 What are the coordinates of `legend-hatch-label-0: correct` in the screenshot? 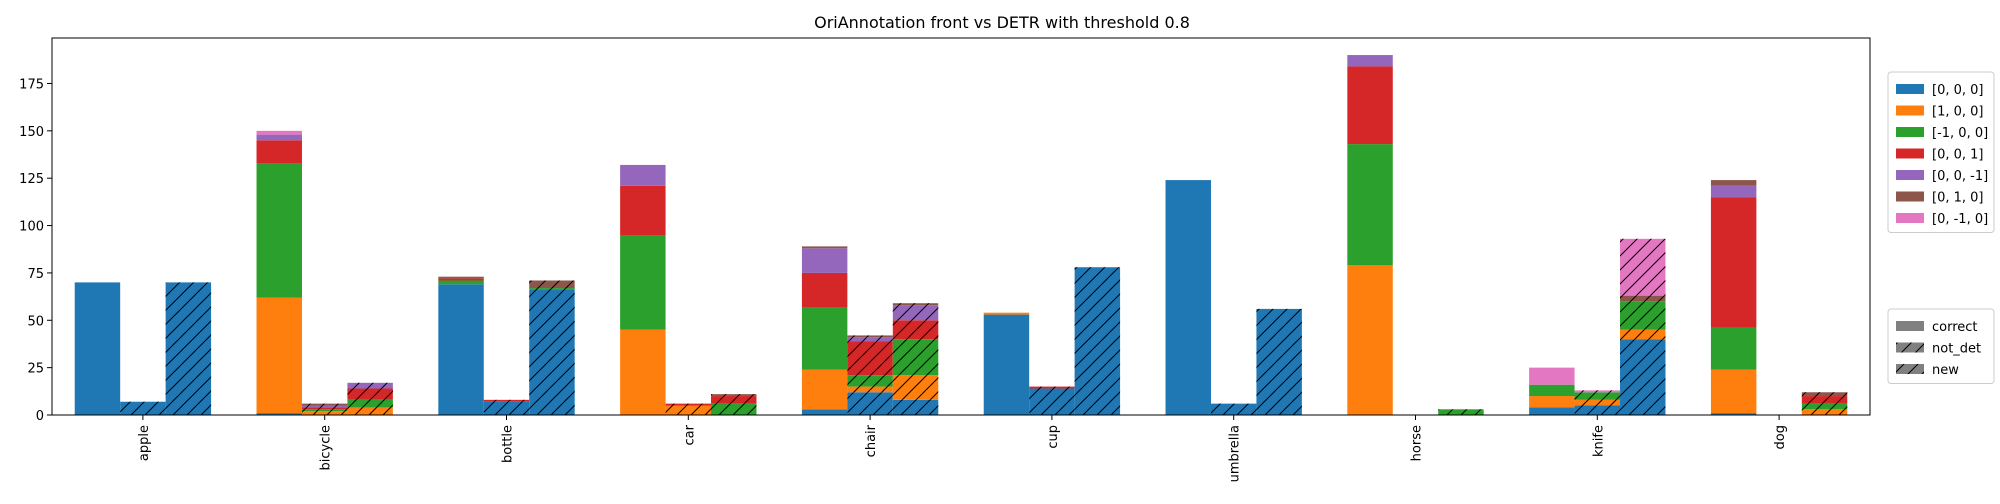 It's located at (1955, 327).